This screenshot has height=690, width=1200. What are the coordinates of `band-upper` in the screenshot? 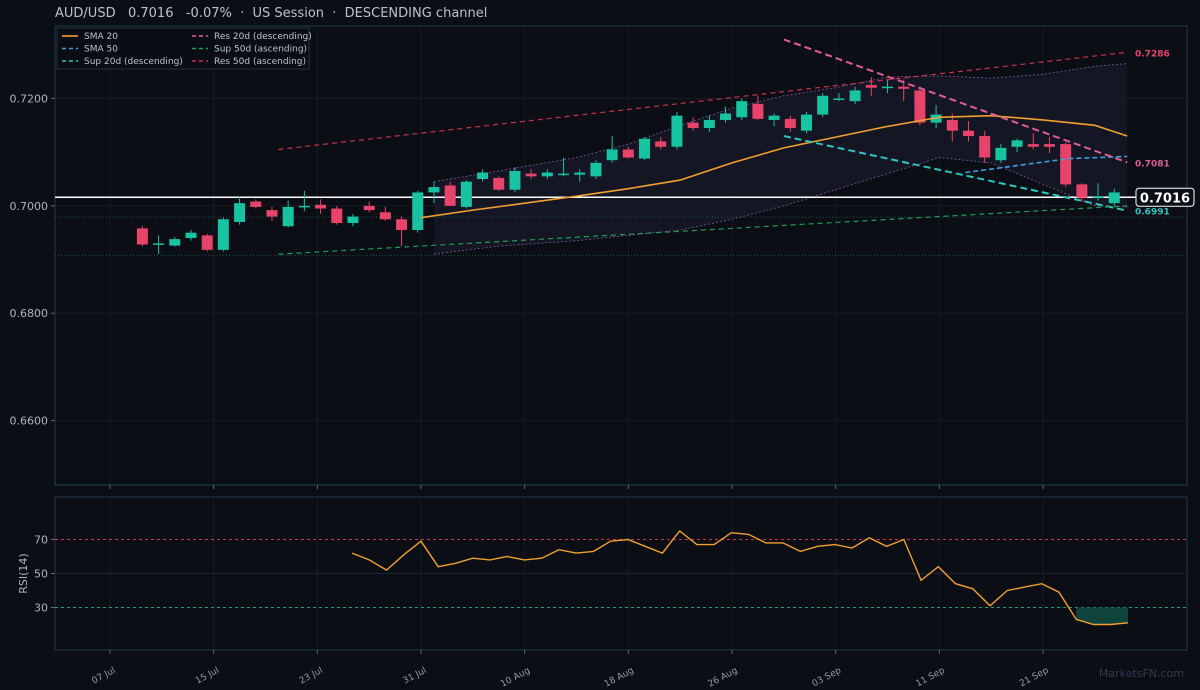 It's located at (780, 123).